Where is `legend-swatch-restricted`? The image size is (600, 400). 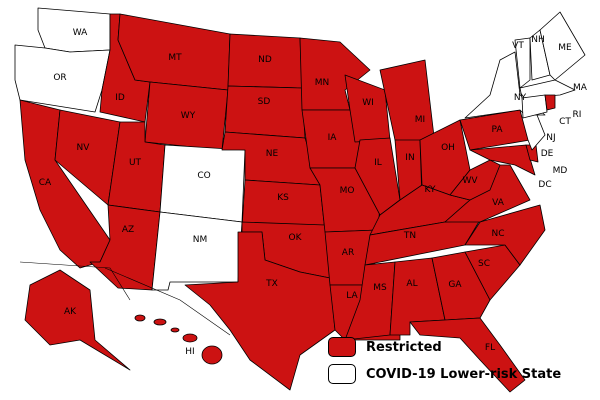
legend-swatch-restricted is located at coordinates (342, 347).